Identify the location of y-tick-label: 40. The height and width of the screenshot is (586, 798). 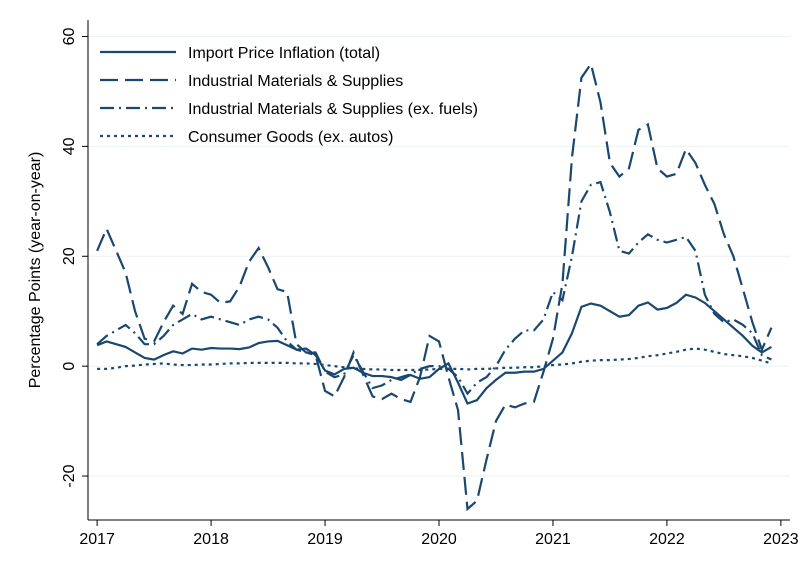
(69, 146).